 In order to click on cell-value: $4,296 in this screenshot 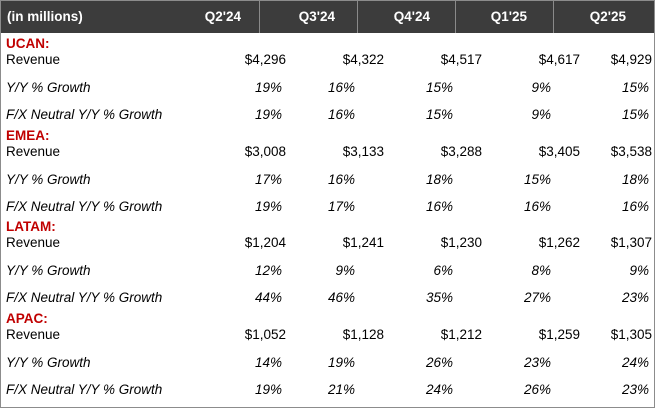, I will do `click(265, 59)`.